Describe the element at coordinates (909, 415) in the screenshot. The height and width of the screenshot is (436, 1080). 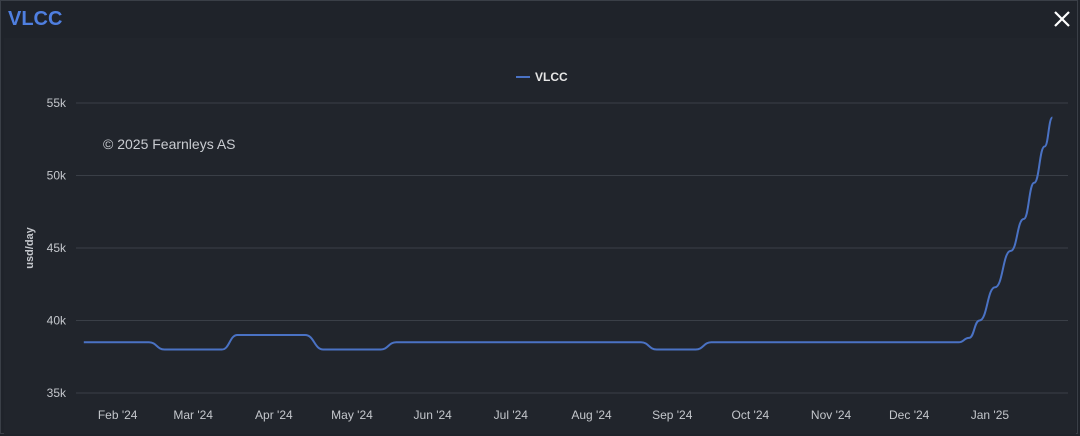
I see `x-tick-label: Dec '24` at that location.